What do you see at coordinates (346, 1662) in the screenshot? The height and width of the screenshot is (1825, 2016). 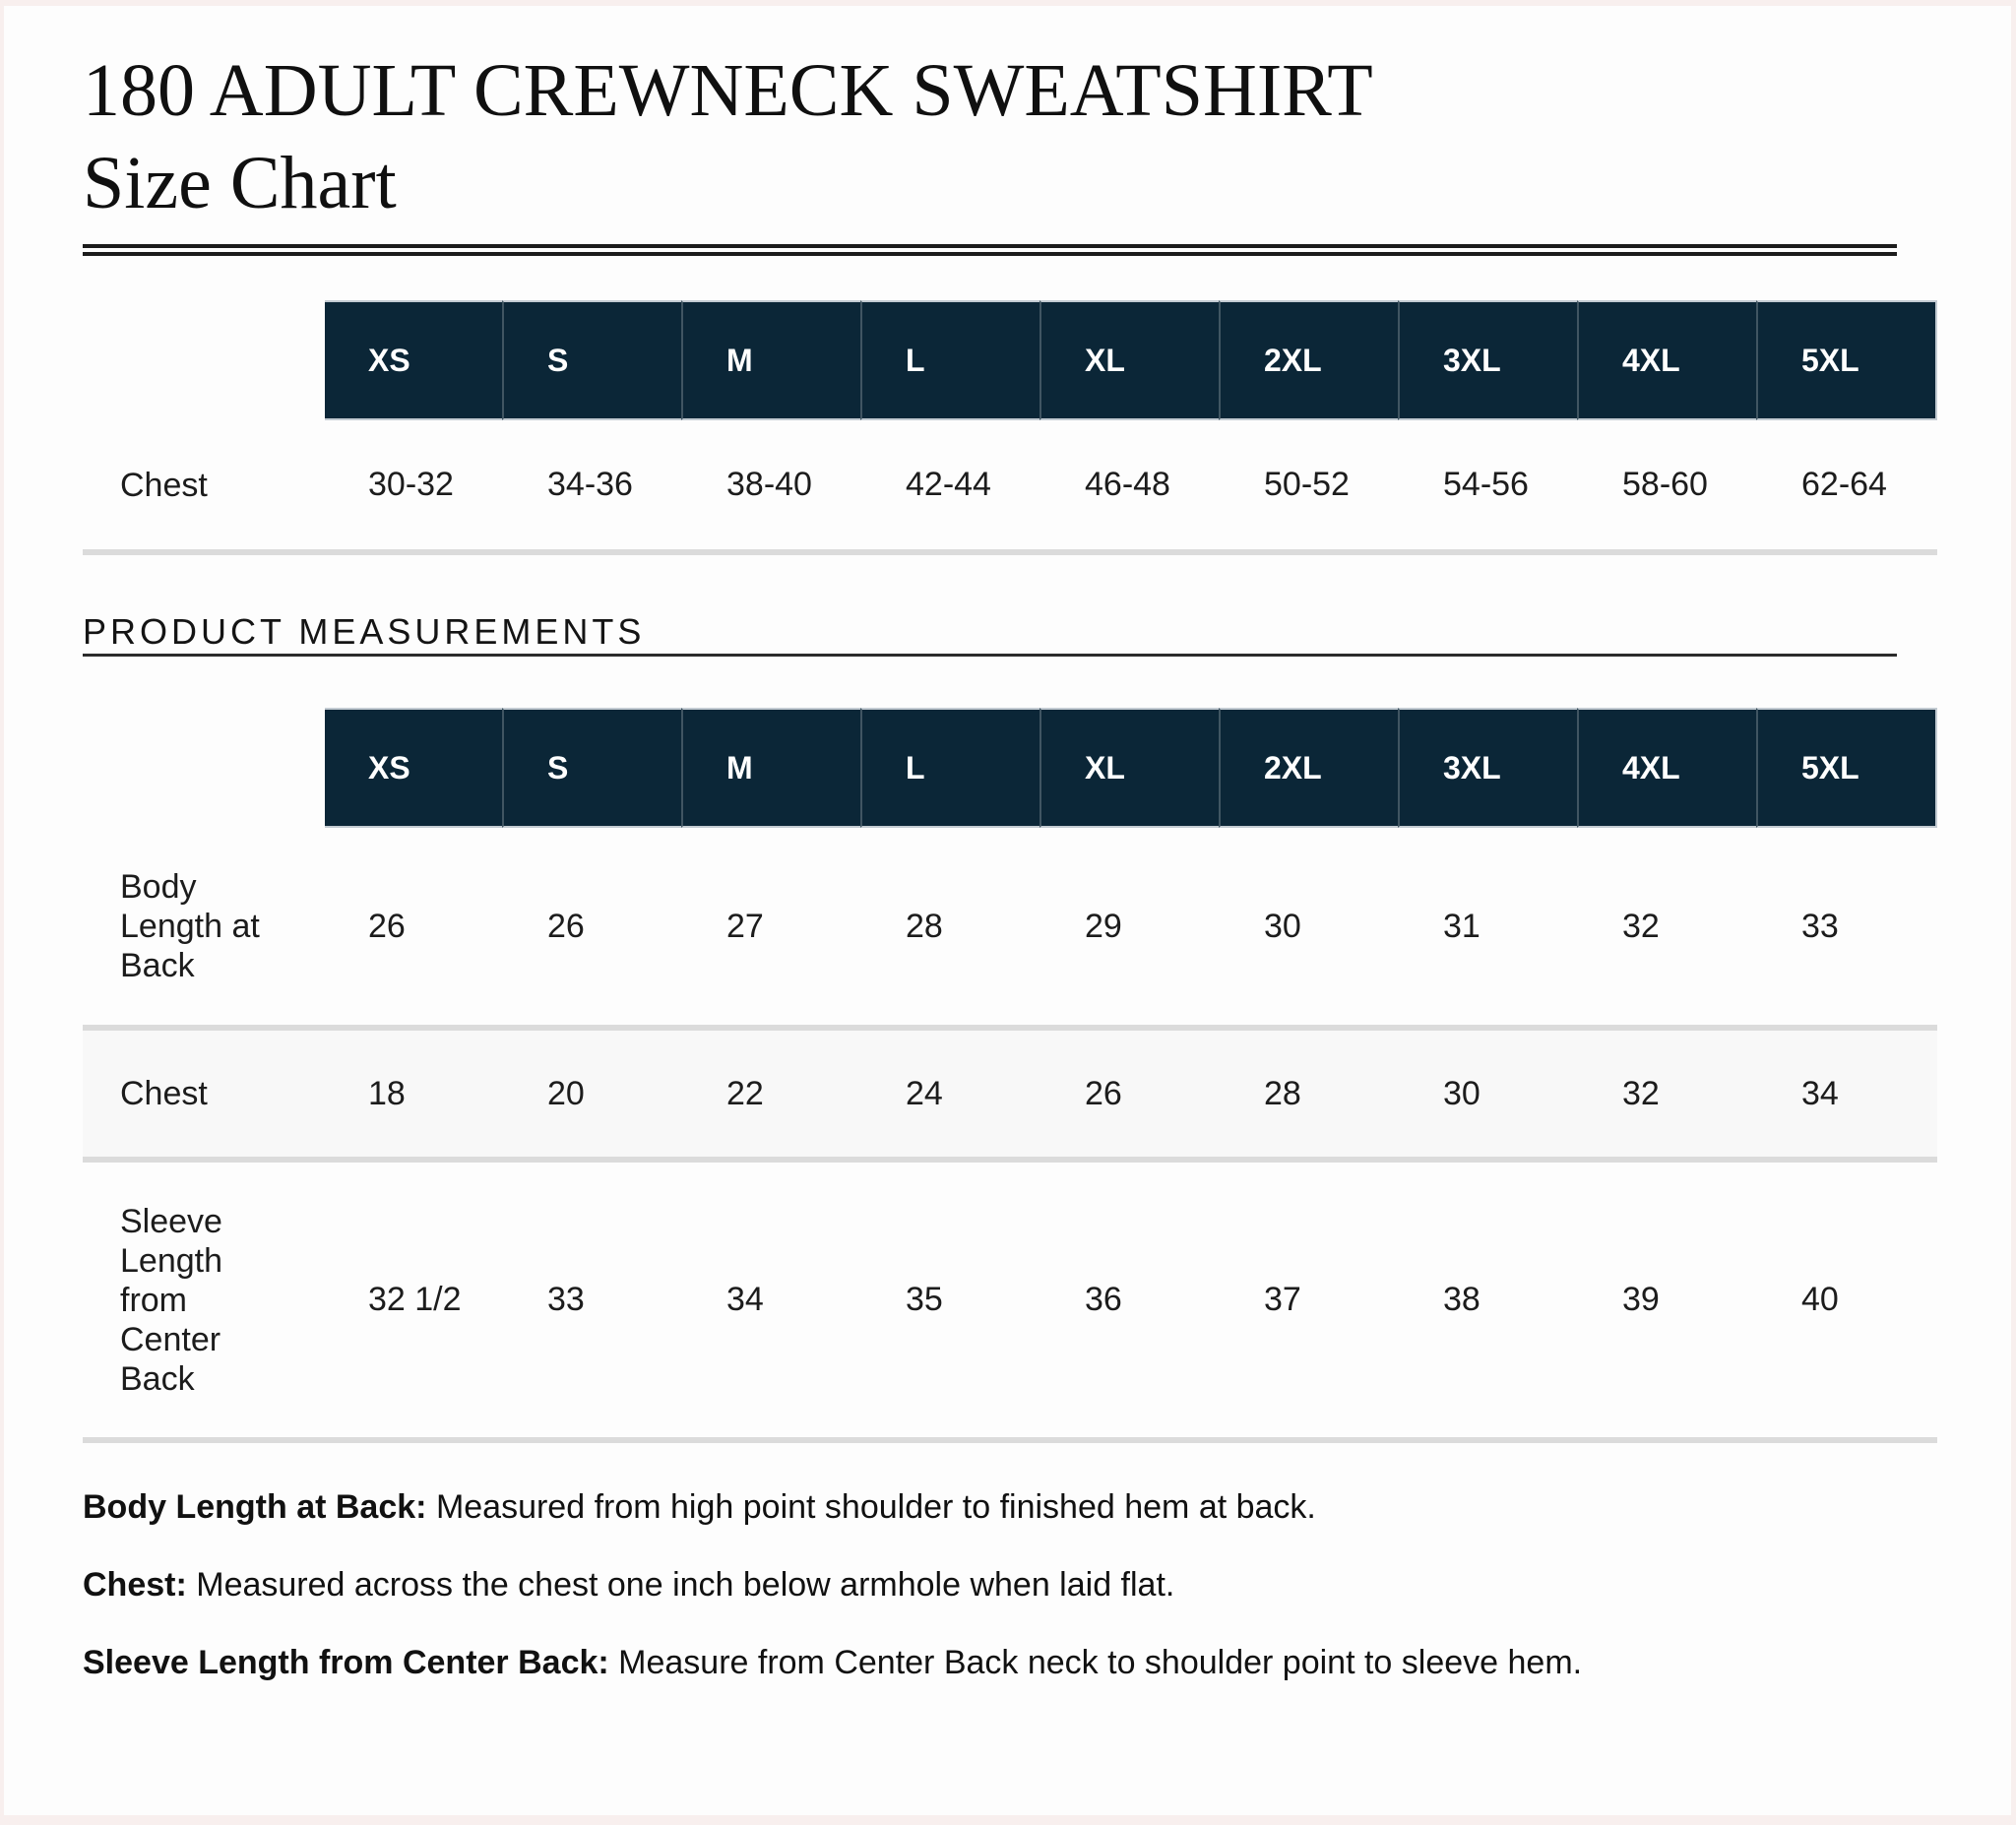 I see `note-term: Sleeve Length from Center Back:` at bounding box center [346, 1662].